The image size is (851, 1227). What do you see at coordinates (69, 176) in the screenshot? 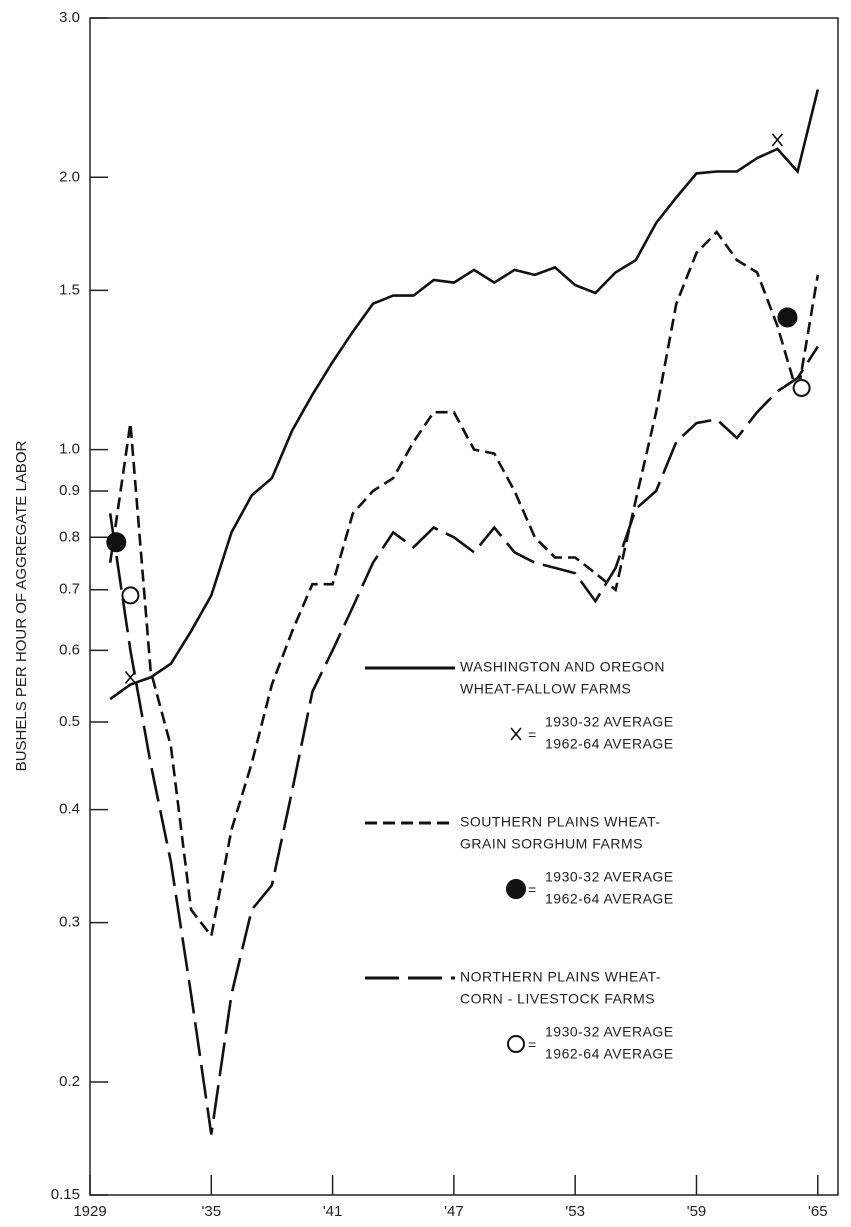
I see `y-tick-label: 2.0` at bounding box center [69, 176].